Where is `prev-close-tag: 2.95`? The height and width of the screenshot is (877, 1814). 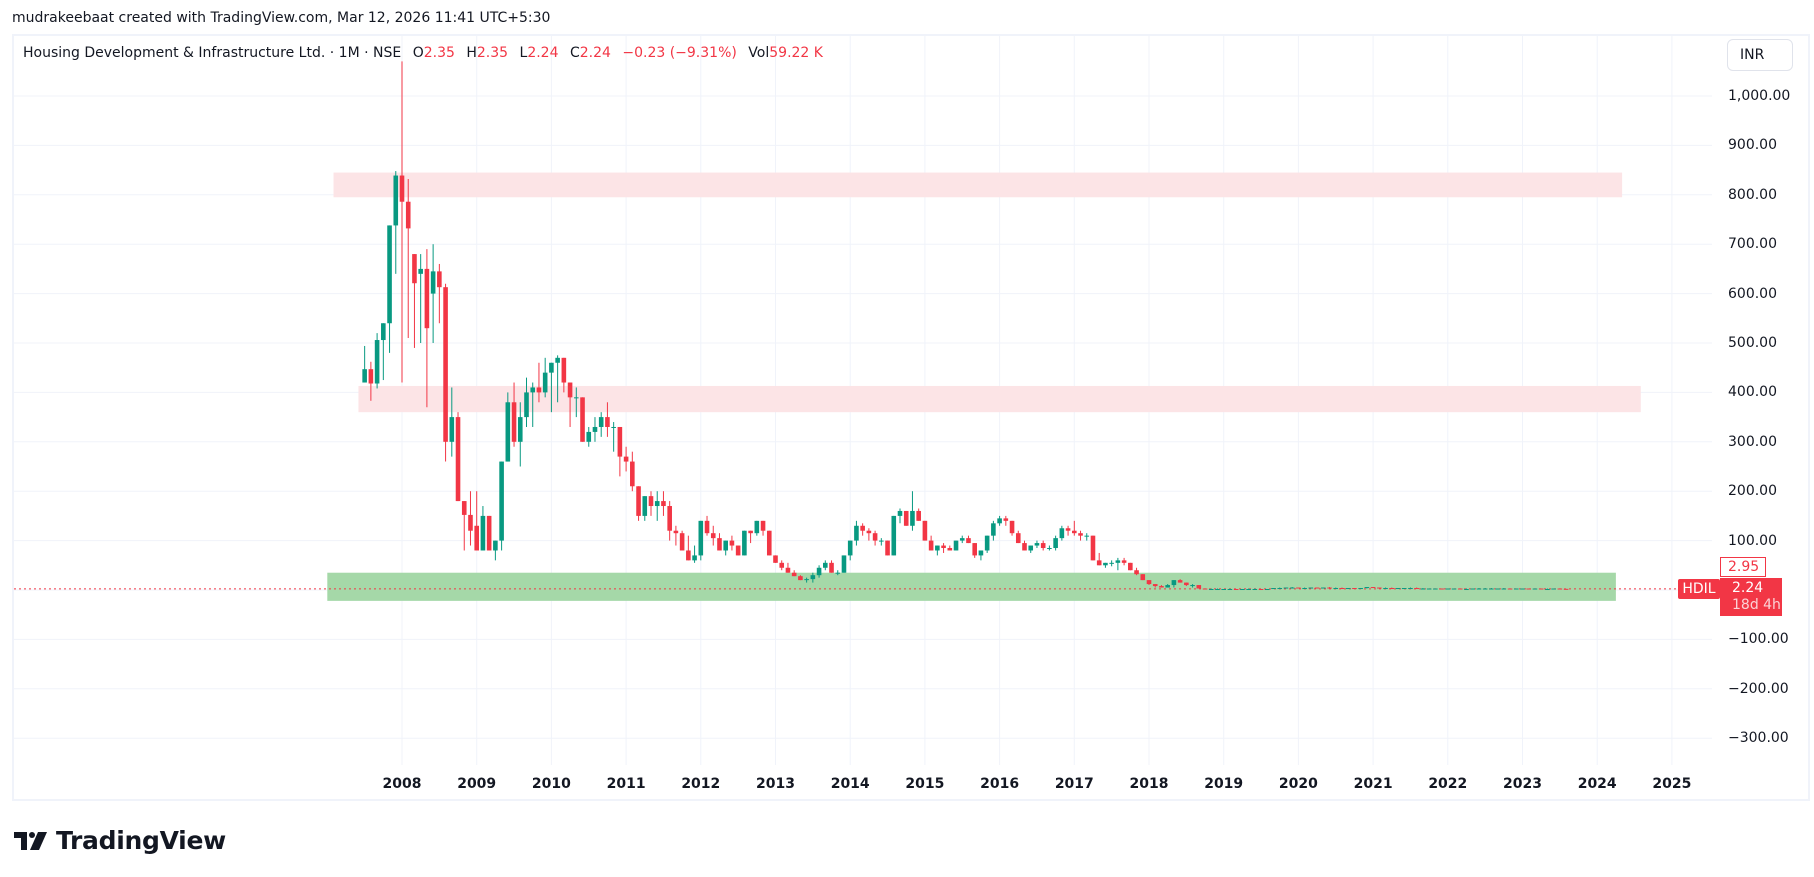 prev-close-tag: 2.95 is located at coordinates (1743, 567).